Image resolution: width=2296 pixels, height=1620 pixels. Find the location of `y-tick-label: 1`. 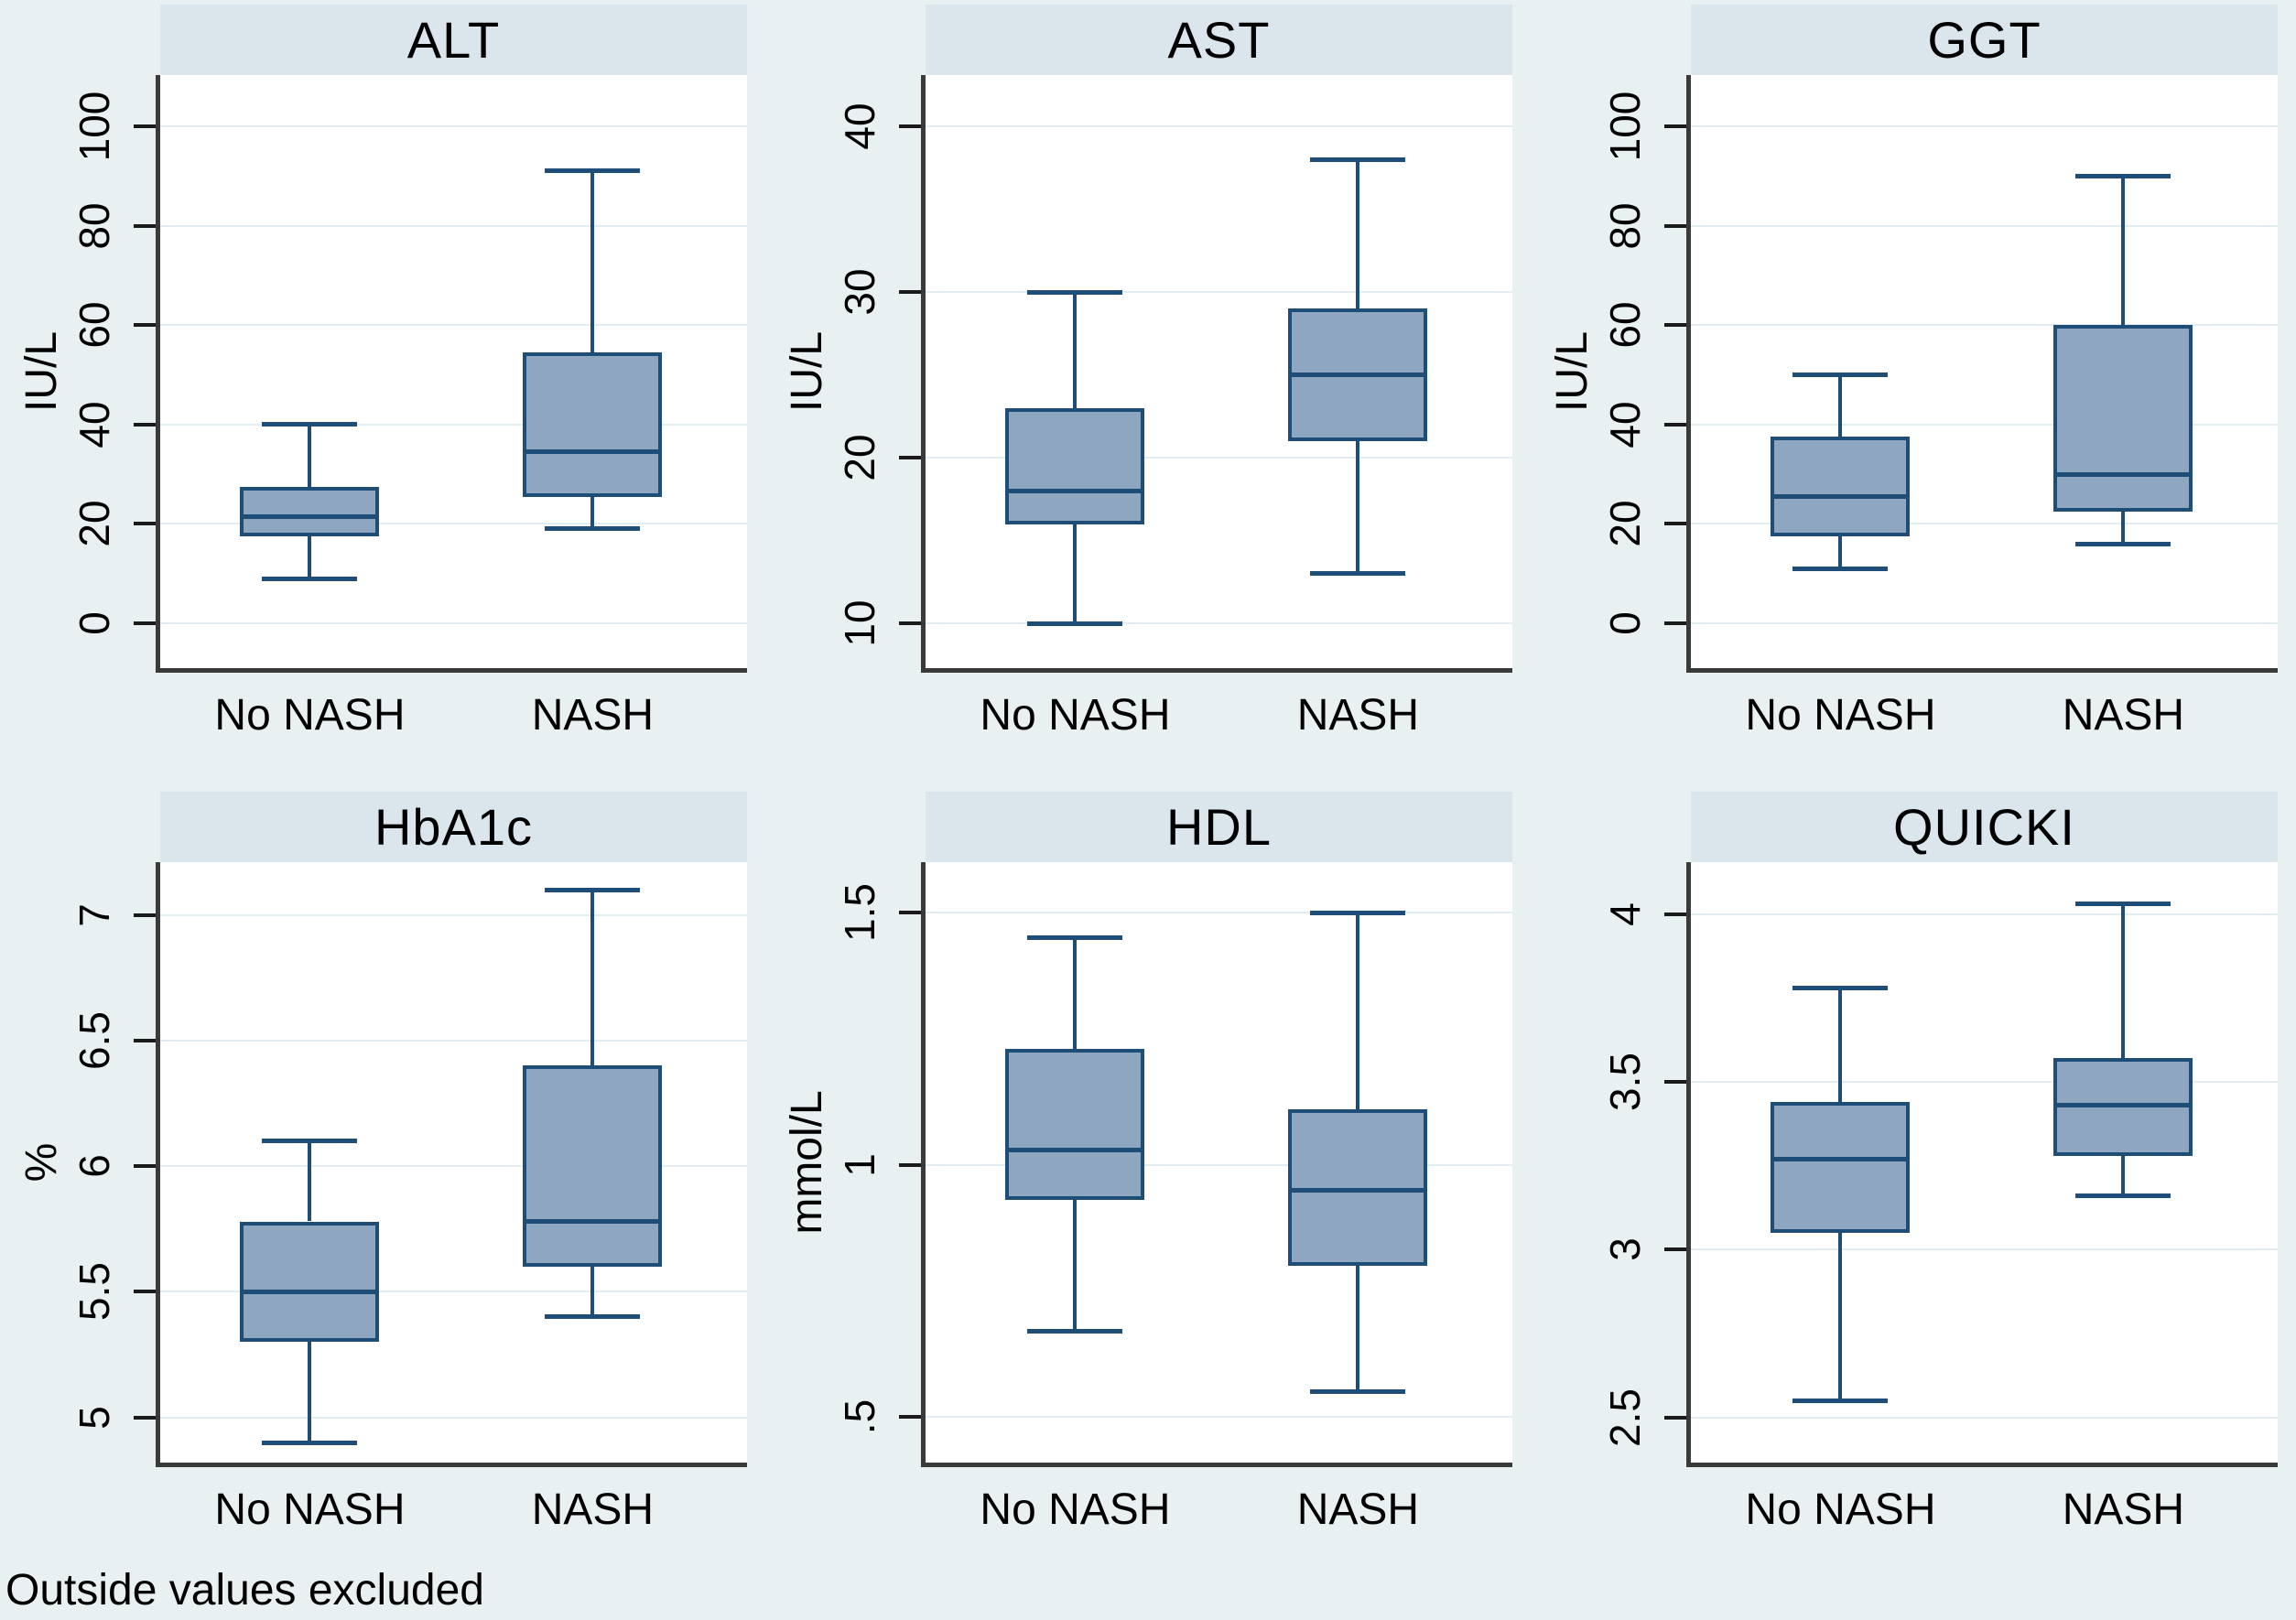

y-tick-label: 1 is located at coordinates (859, 1164).